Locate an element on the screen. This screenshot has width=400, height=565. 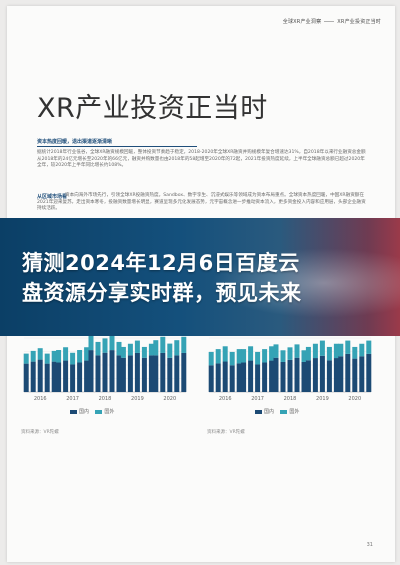
page-number: 31 is located at coordinates (369, 545).